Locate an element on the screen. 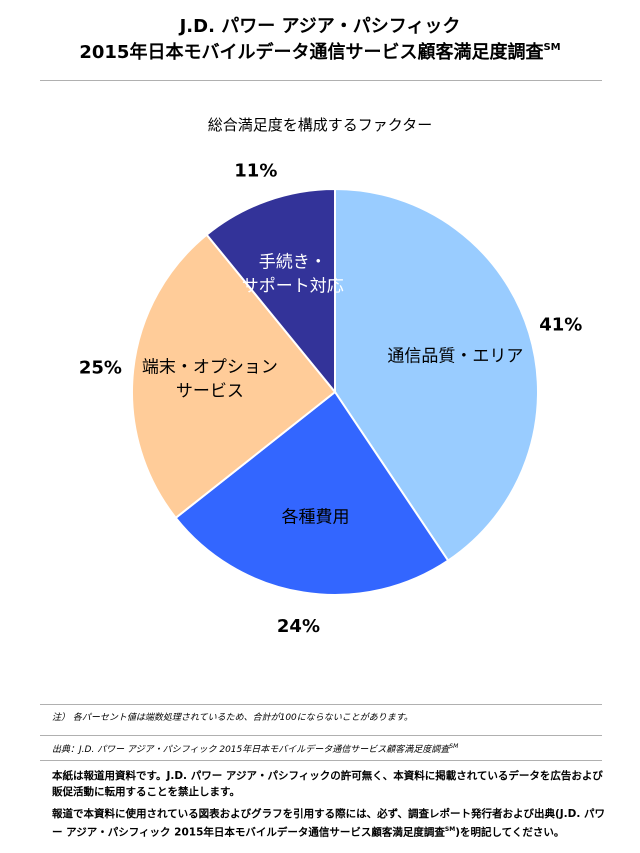  source-divider is located at coordinates (321, 735).